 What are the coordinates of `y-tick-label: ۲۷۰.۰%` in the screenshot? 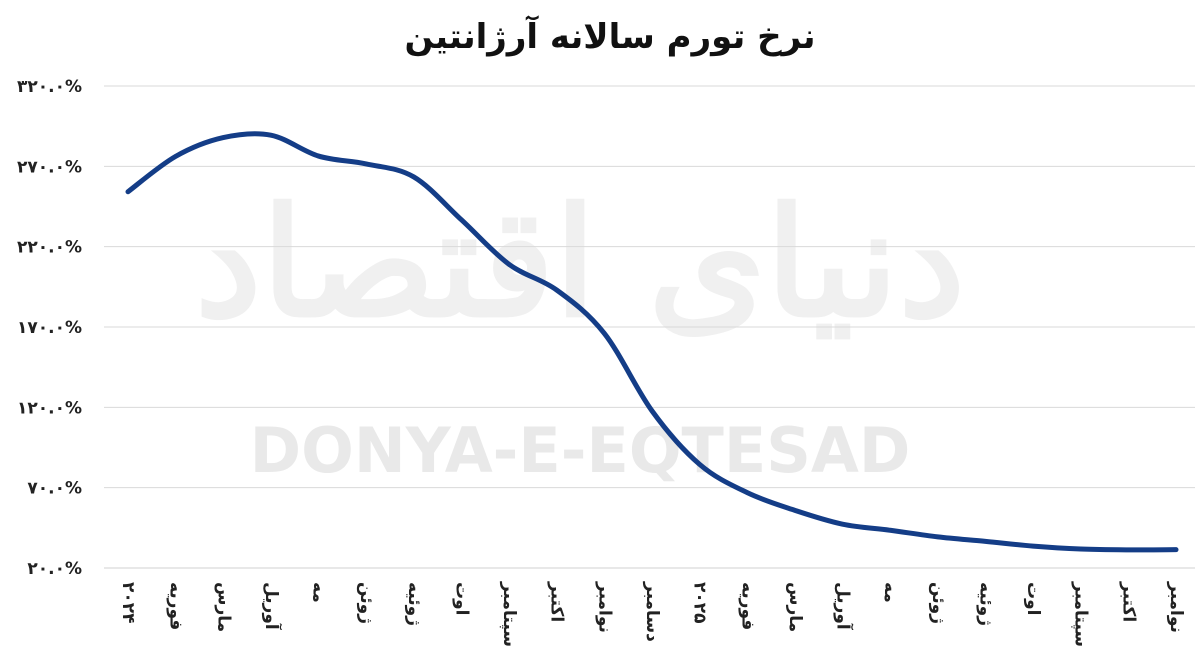 It's located at (49, 167).